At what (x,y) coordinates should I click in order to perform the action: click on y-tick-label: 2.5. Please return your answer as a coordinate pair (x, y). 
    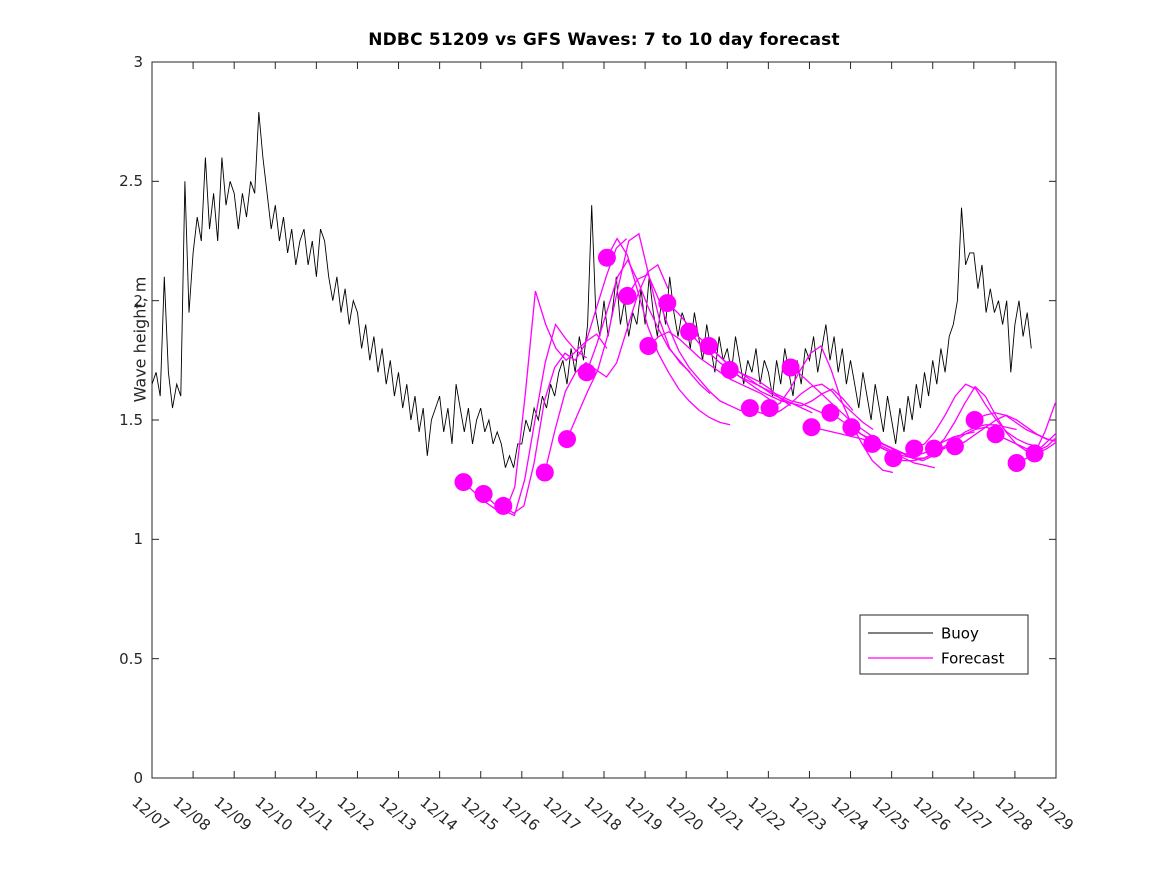
    Looking at the image, I should click on (131, 181).